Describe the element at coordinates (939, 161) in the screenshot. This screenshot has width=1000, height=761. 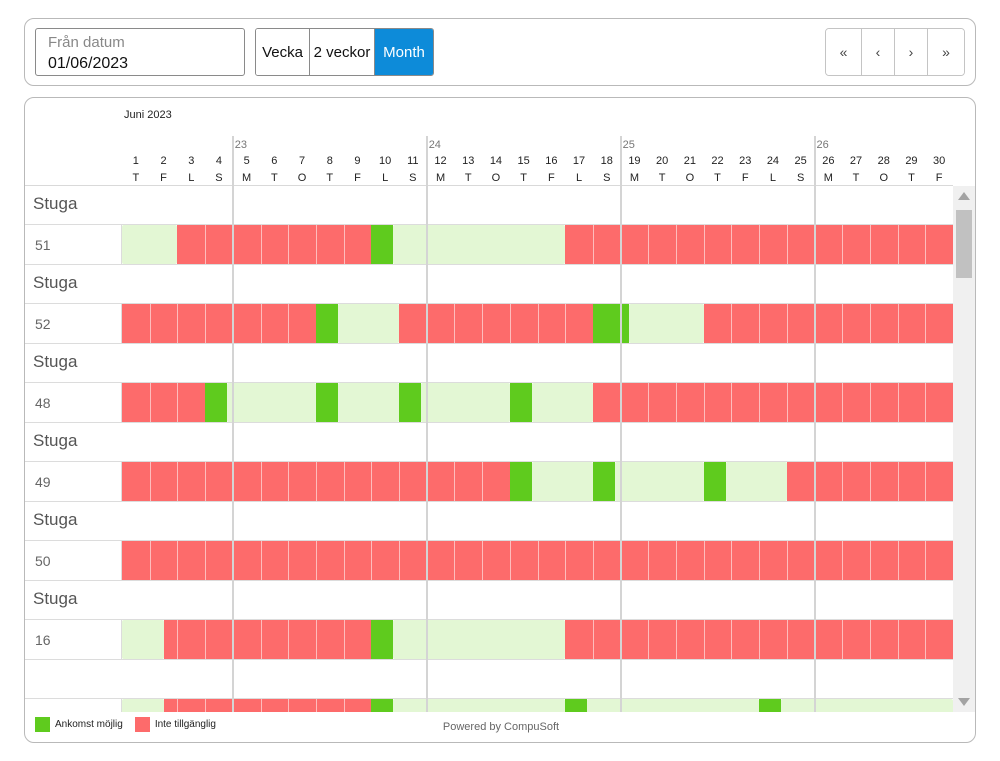
I see `day-number: 30` at that location.